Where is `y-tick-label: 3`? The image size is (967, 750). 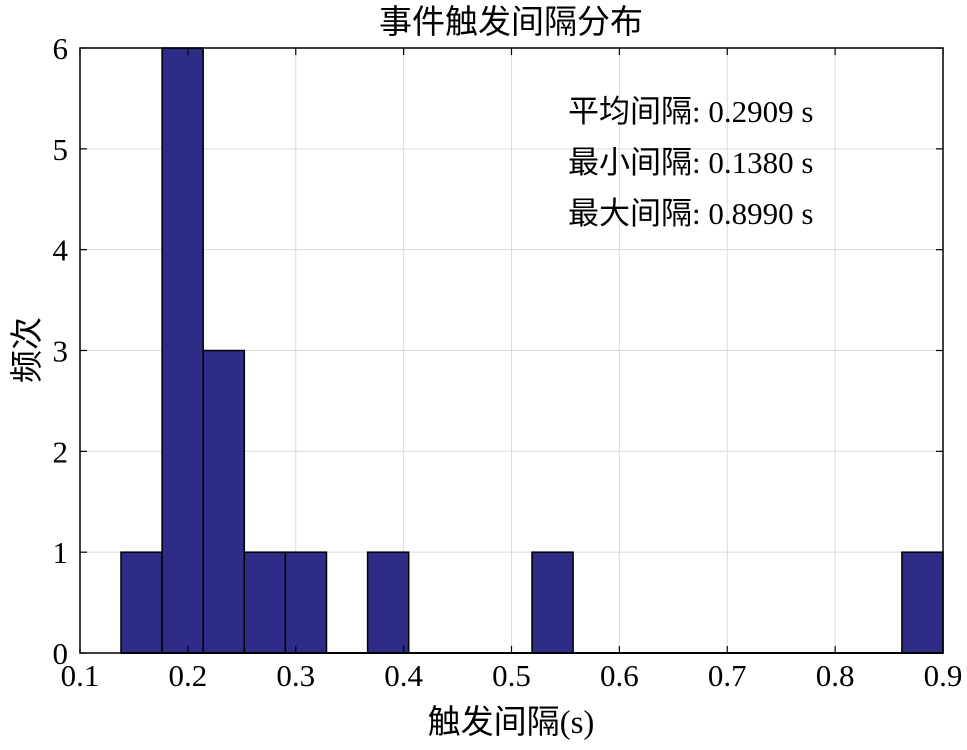 y-tick-label: 3 is located at coordinates (61, 351).